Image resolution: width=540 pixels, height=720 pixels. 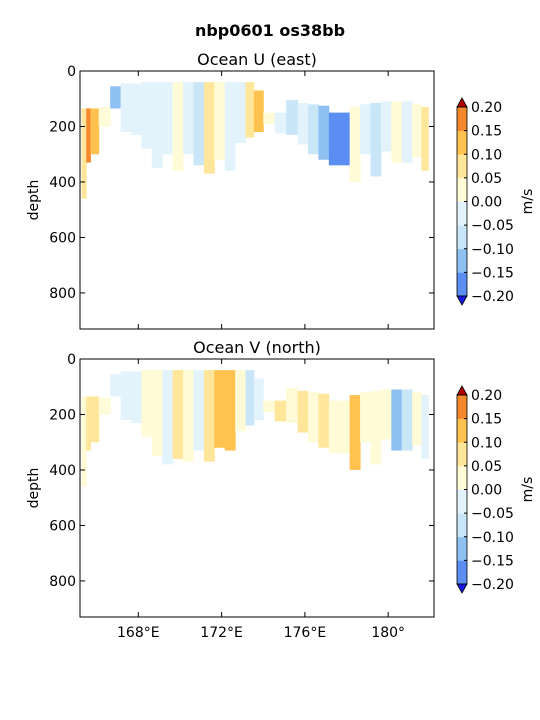 What do you see at coordinates (138, 633) in the screenshot?
I see `x-tick-label: 168°E` at bounding box center [138, 633].